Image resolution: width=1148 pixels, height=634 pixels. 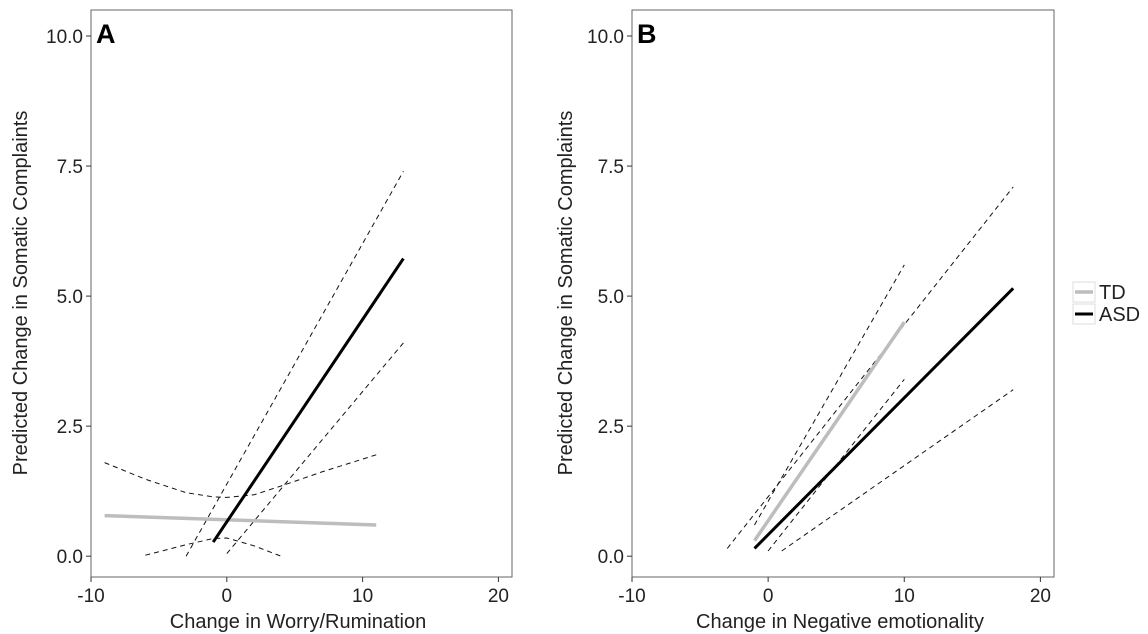 I want to click on panel-b-y-axis-title: Predicted Change in Somatic Complaints, so click(x=566, y=293).